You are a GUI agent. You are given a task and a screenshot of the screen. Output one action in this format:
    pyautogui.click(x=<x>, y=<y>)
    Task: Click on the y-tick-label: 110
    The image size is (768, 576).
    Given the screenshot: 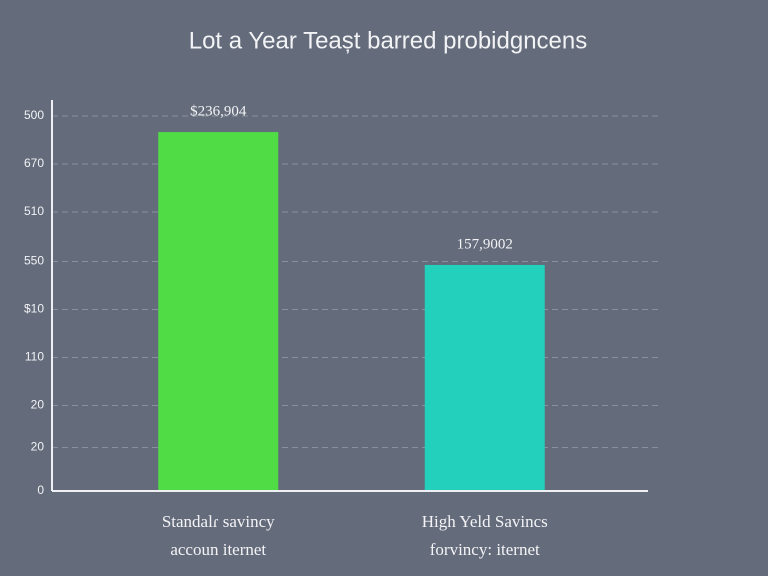 What is the action you would take?
    pyautogui.click(x=34, y=357)
    